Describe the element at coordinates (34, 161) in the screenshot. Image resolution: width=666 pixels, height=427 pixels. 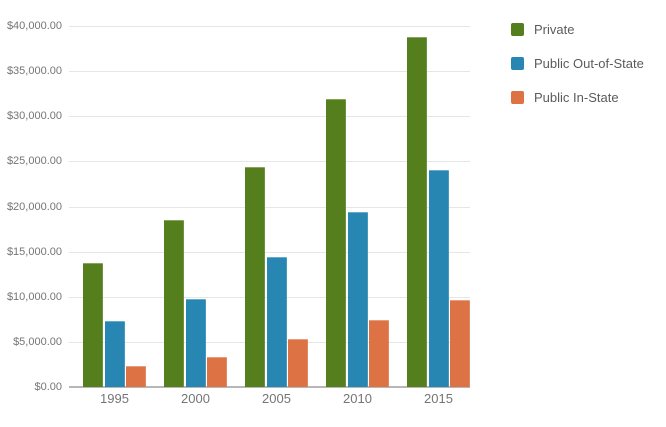
I see `y-axis-tick-label: $25,000.00` at that location.